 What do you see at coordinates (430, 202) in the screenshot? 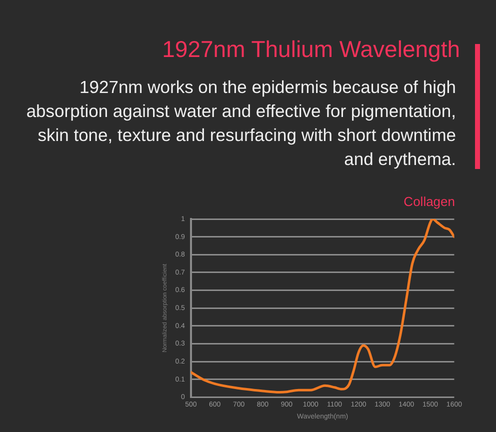
I see `series-label: Collagen` at bounding box center [430, 202].